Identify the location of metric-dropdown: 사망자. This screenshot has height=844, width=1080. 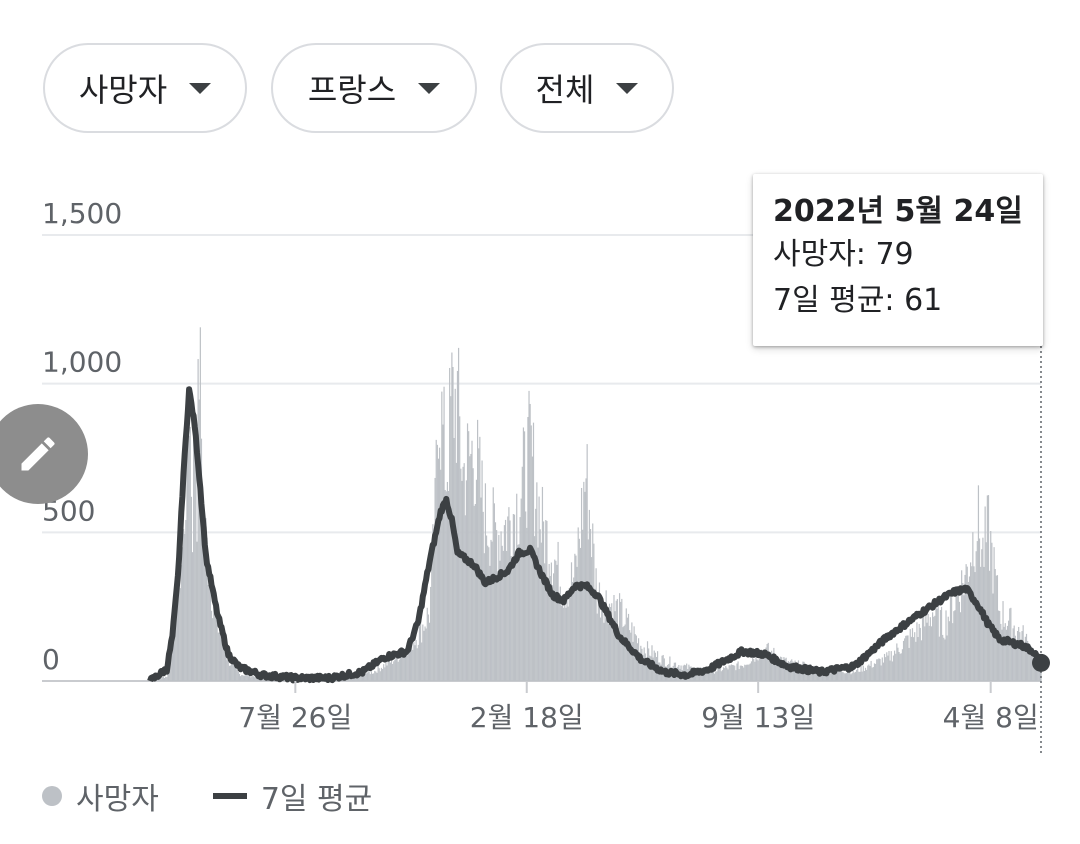
(145, 88).